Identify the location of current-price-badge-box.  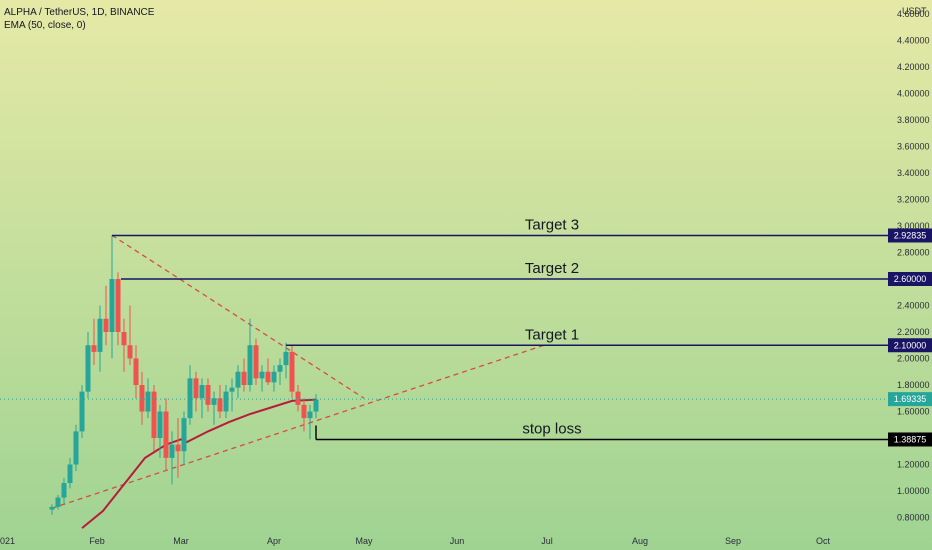
(910, 399).